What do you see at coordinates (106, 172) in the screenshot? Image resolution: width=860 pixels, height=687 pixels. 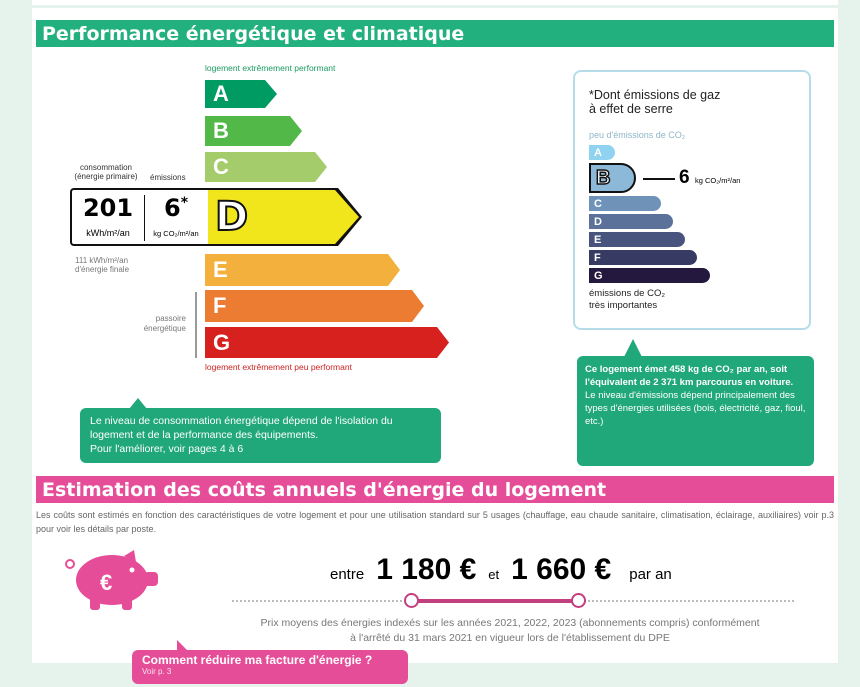 I see `consumption-label: consommation (énergie primaire)` at bounding box center [106, 172].